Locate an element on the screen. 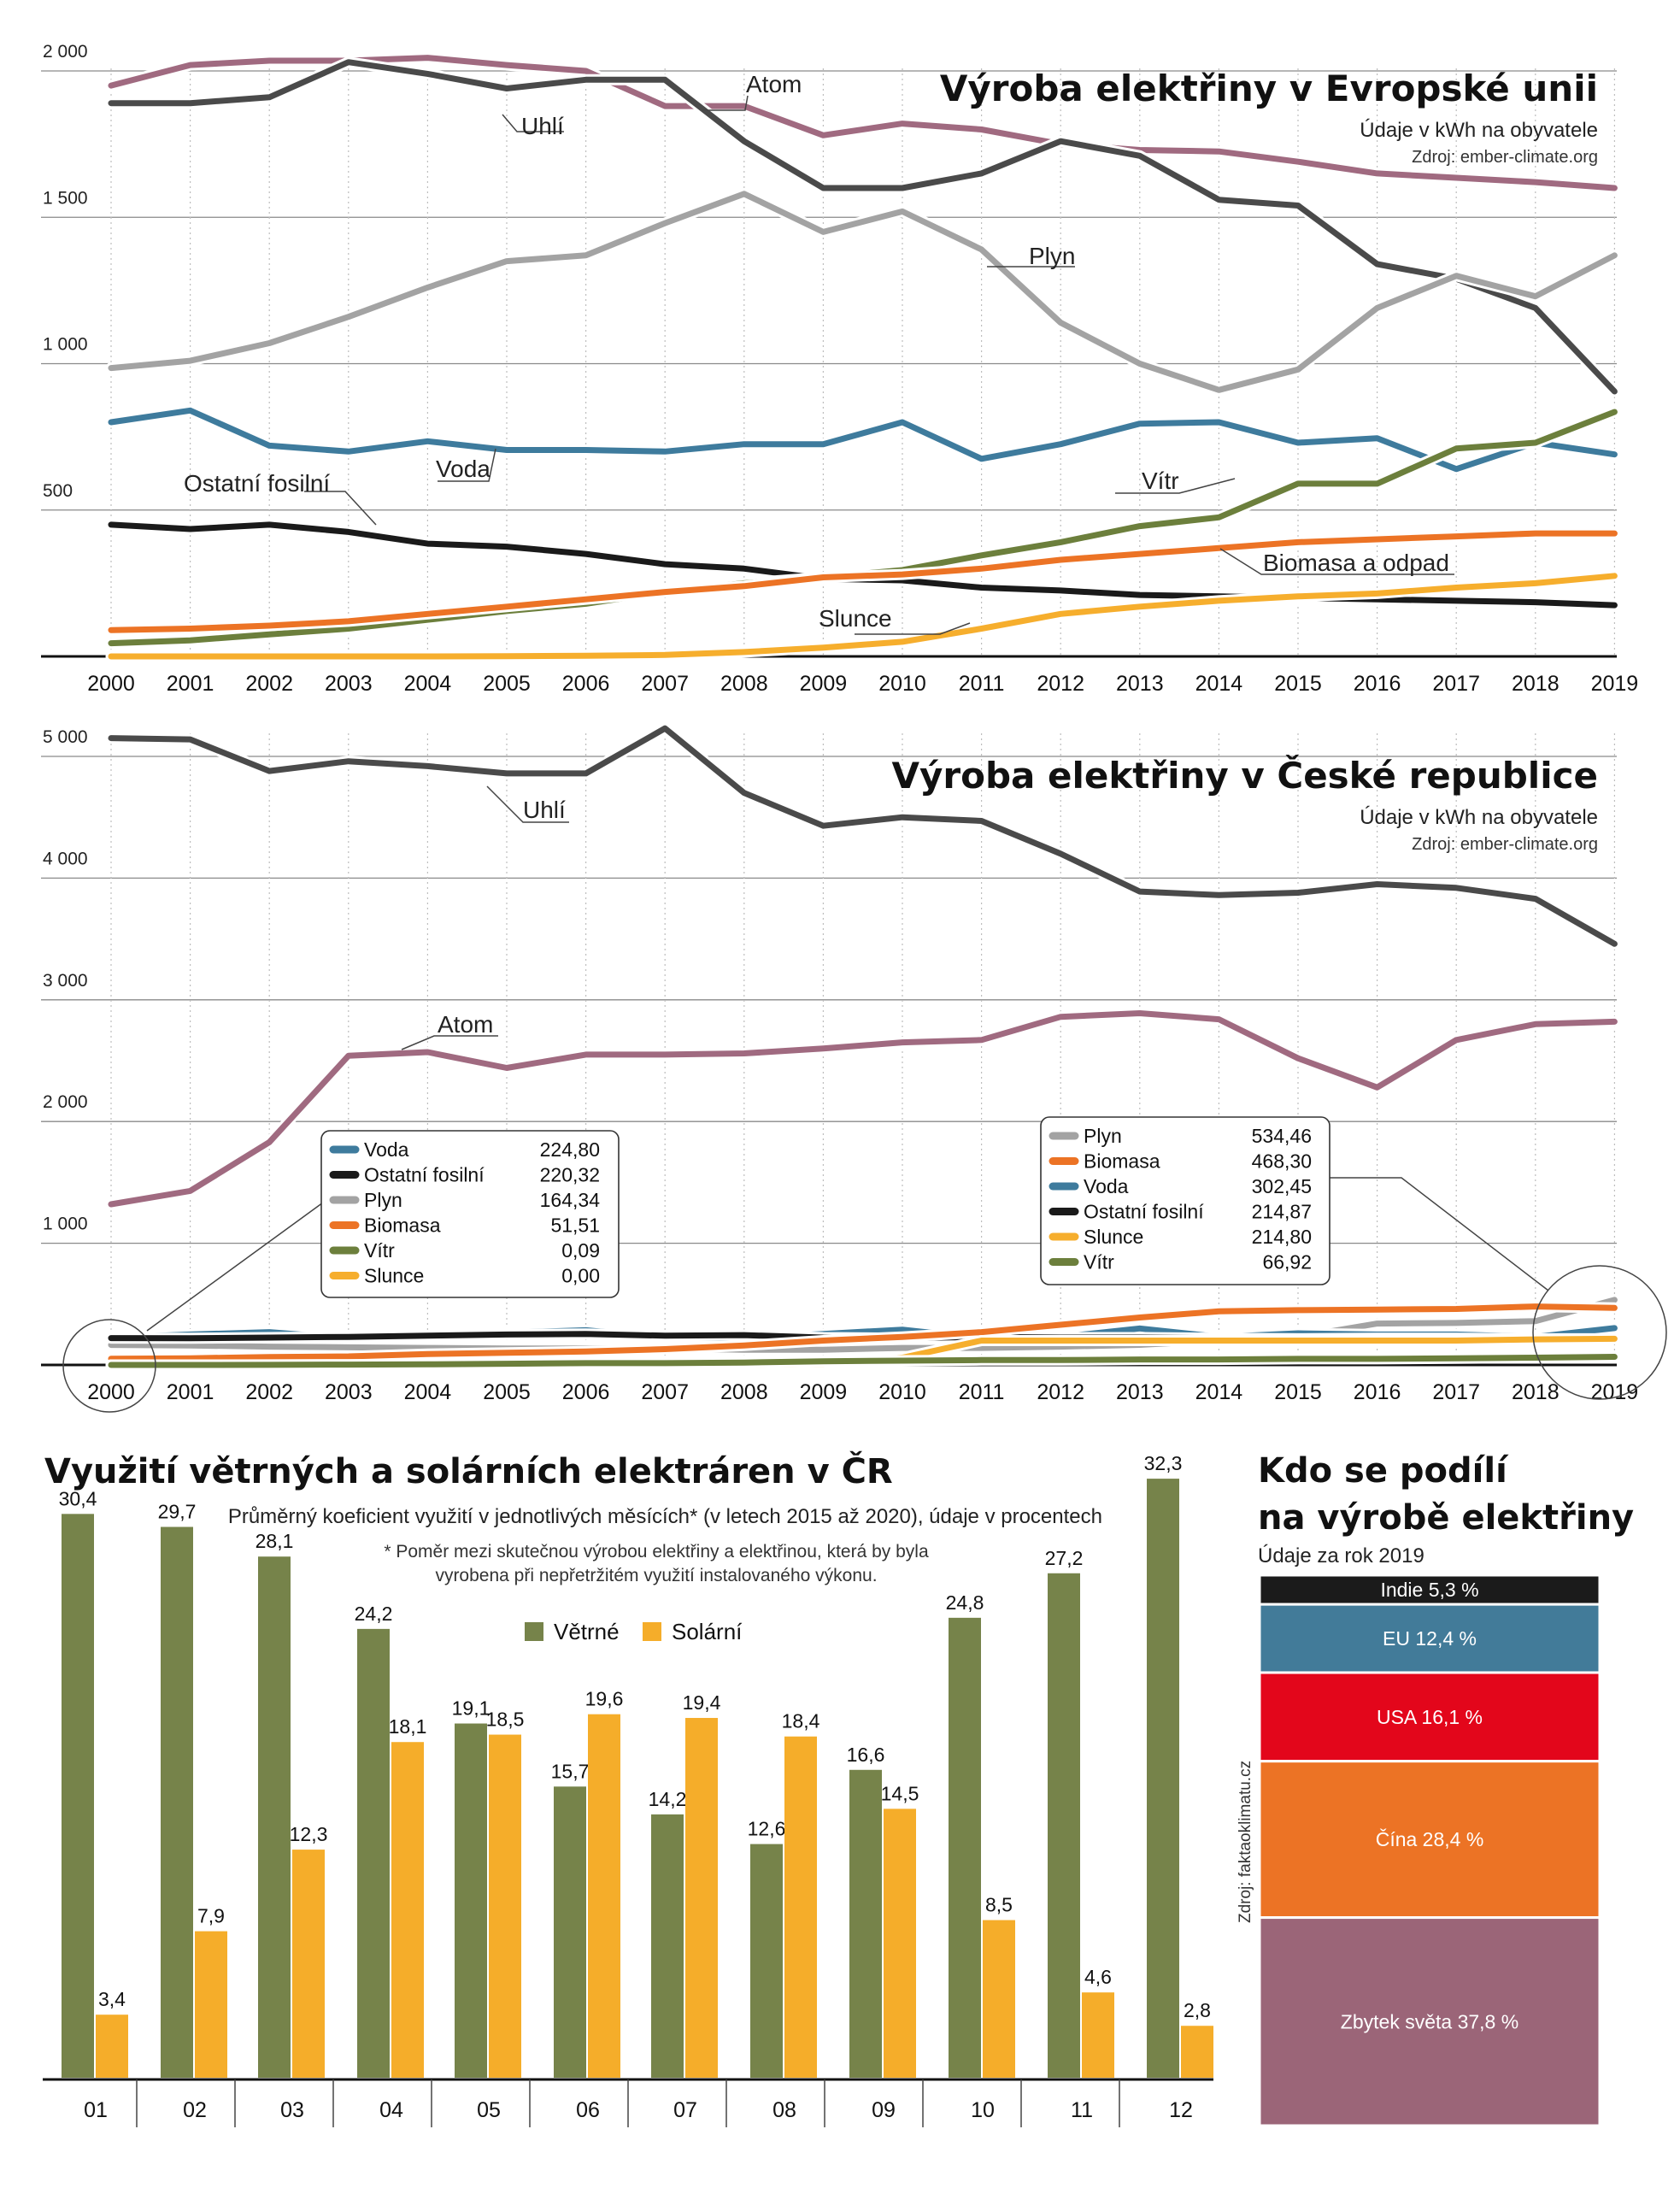  series-line-voda is located at coordinates (863, 440).